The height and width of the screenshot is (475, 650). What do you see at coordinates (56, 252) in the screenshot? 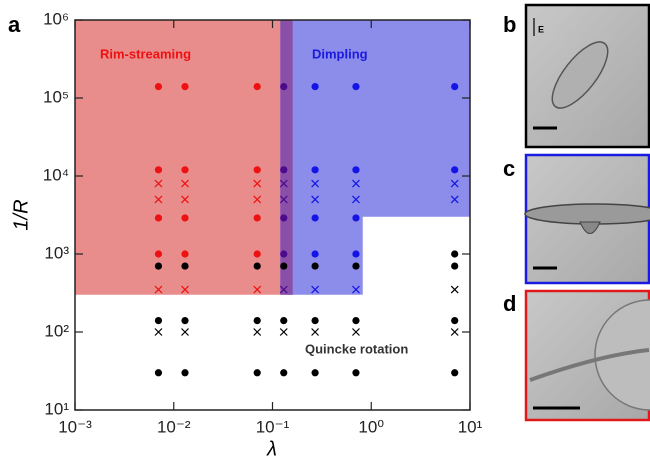
I see `y-tick-label: 10³` at bounding box center [56, 252].